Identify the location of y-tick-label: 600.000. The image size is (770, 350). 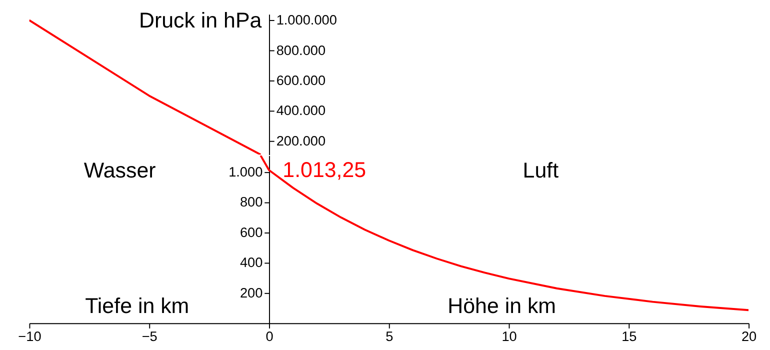
(301, 80).